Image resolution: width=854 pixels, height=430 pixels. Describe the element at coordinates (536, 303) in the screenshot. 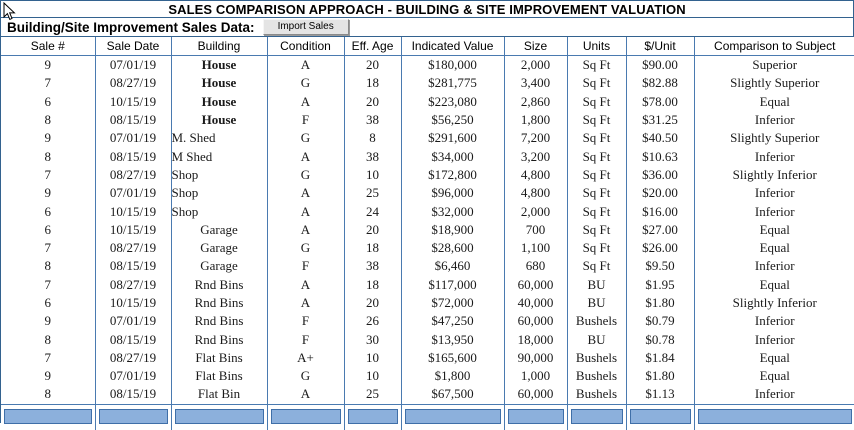

I see `cell-size: 40,000` at that location.